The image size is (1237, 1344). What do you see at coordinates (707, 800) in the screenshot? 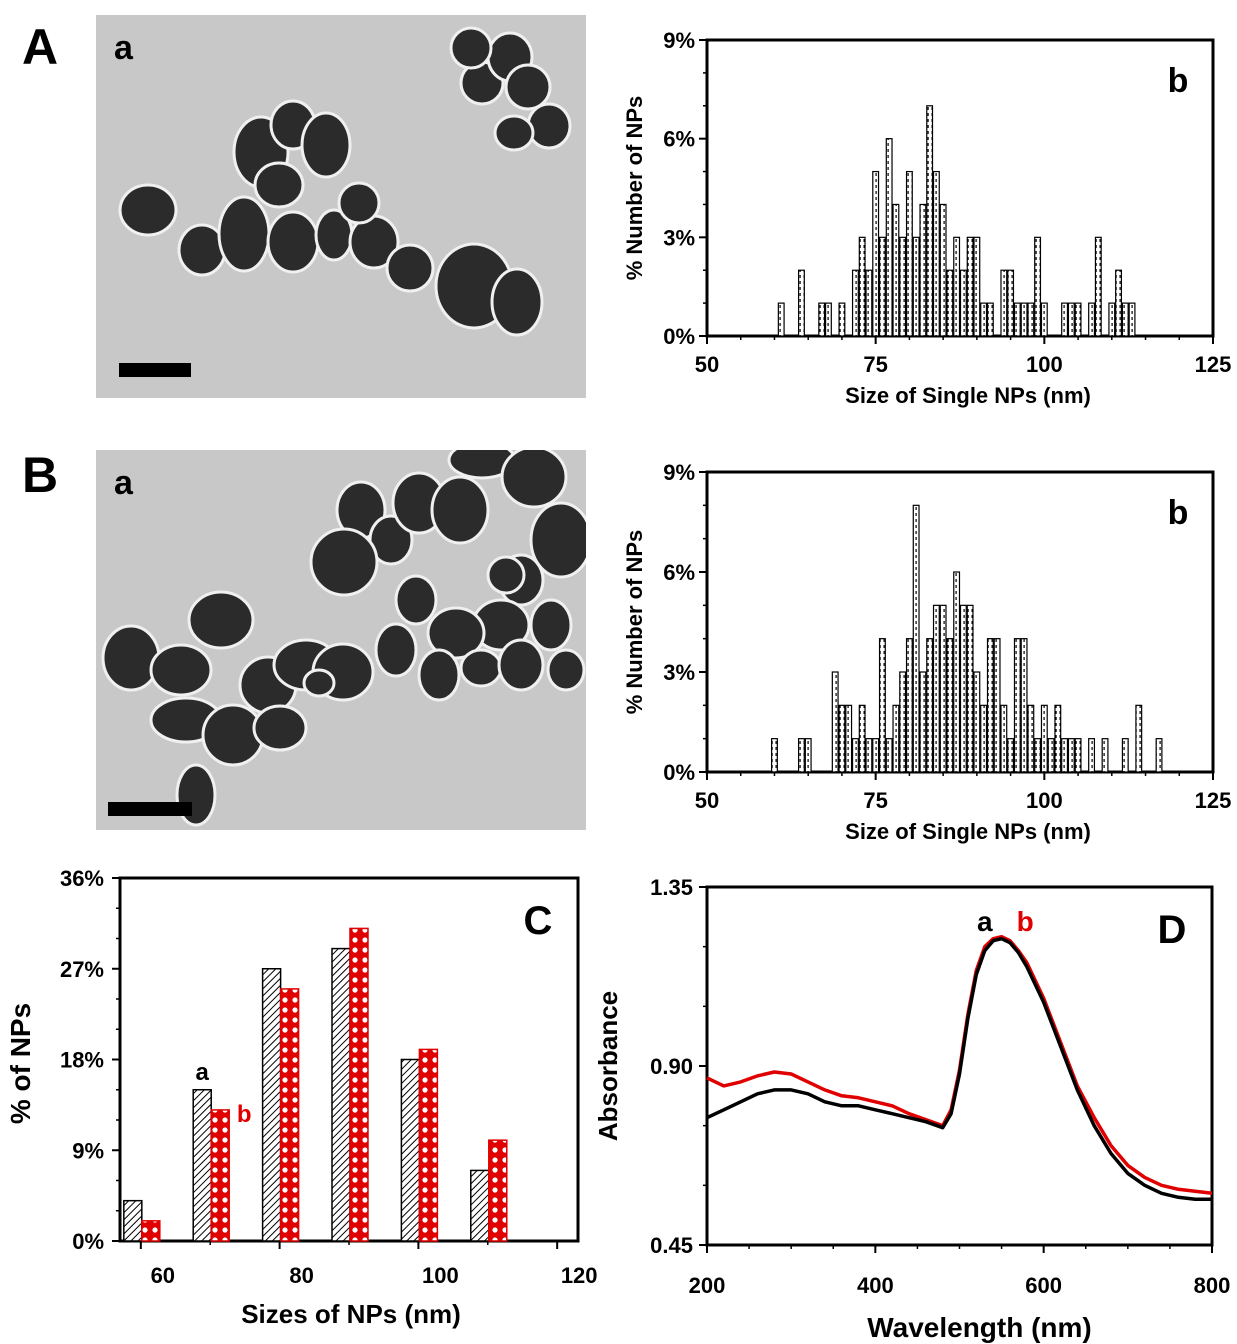
I see `x-tick-label: 50` at bounding box center [707, 800].